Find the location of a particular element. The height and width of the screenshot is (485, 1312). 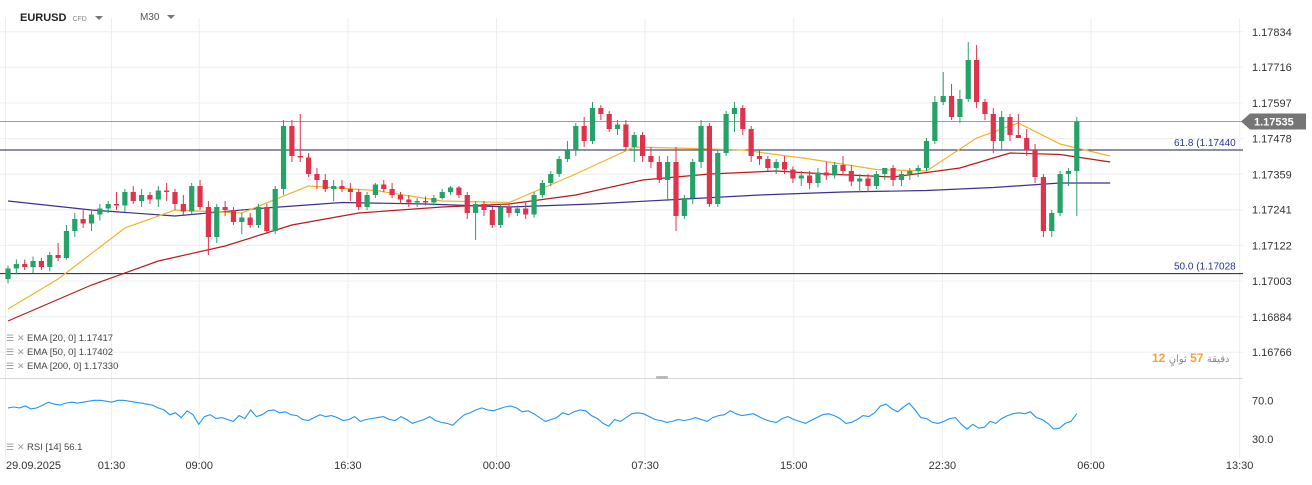

legend-ema50: ☰ ✕ EMA [50, 0] 1.17402 is located at coordinates (59, 352).